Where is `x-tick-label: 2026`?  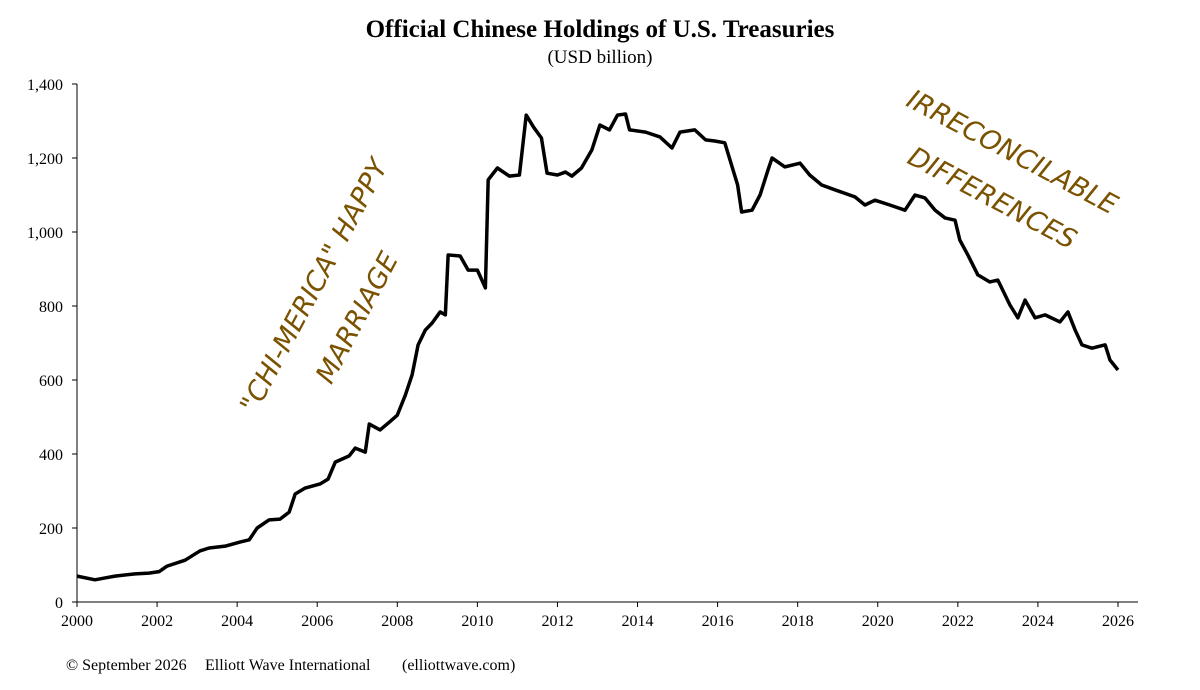 x-tick-label: 2026 is located at coordinates (1118, 621).